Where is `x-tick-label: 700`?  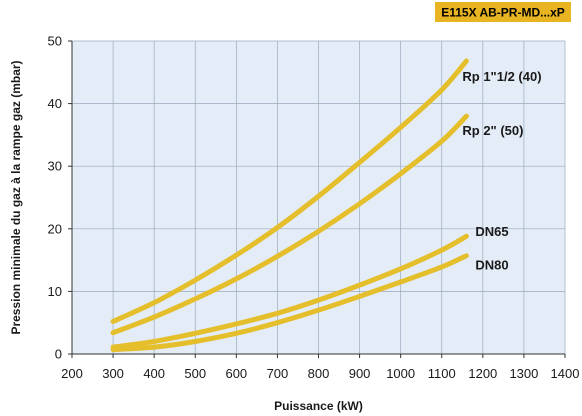
x-tick-label: 700 is located at coordinates (278, 373).